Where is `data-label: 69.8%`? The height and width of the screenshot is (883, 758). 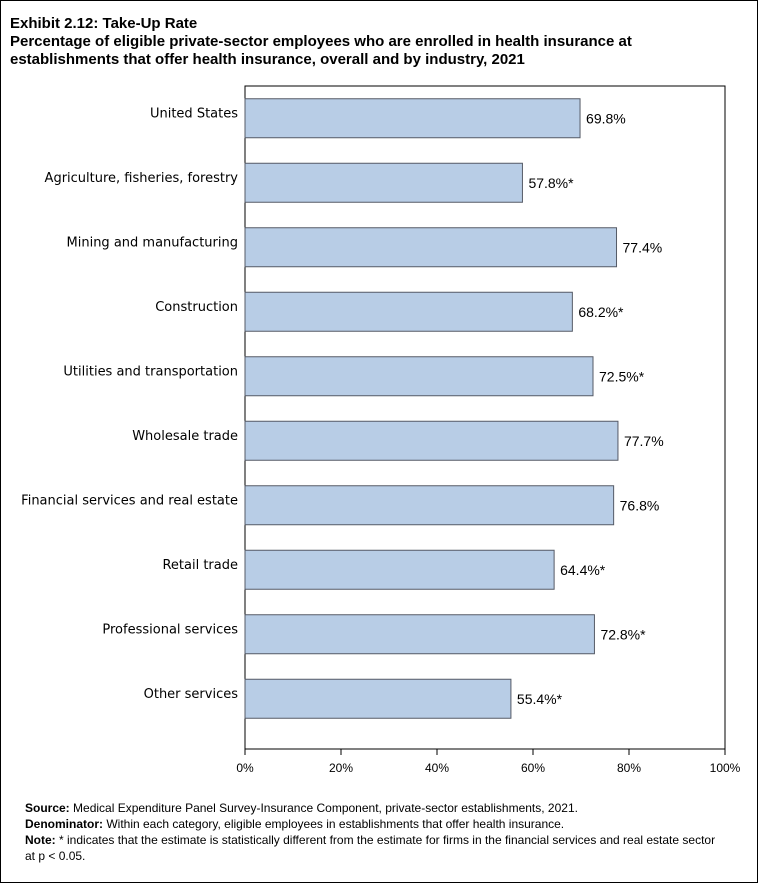
data-label: 69.8% is located at coordinates (606, 118).